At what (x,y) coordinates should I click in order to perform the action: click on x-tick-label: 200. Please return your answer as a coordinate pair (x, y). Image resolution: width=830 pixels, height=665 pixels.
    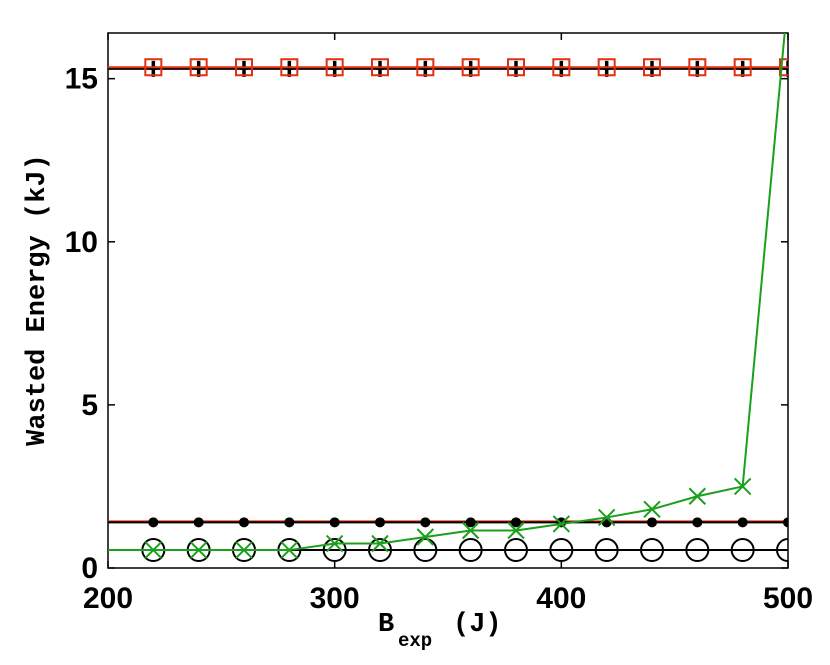
    Looking at the image, I should click on (108, 598).